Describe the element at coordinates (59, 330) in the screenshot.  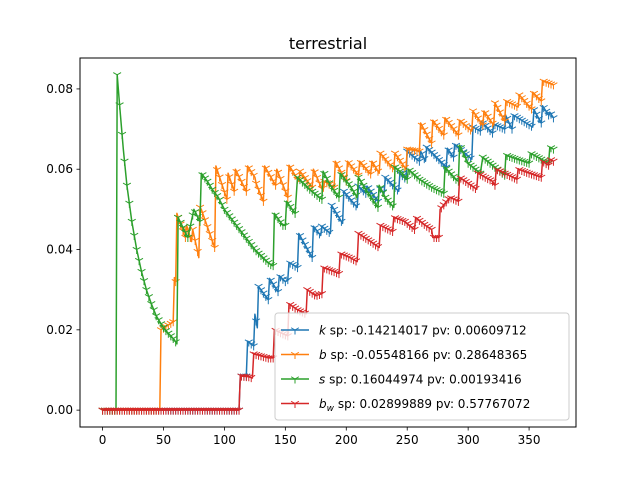
I see `y-tick-label: 0.02` at that location.